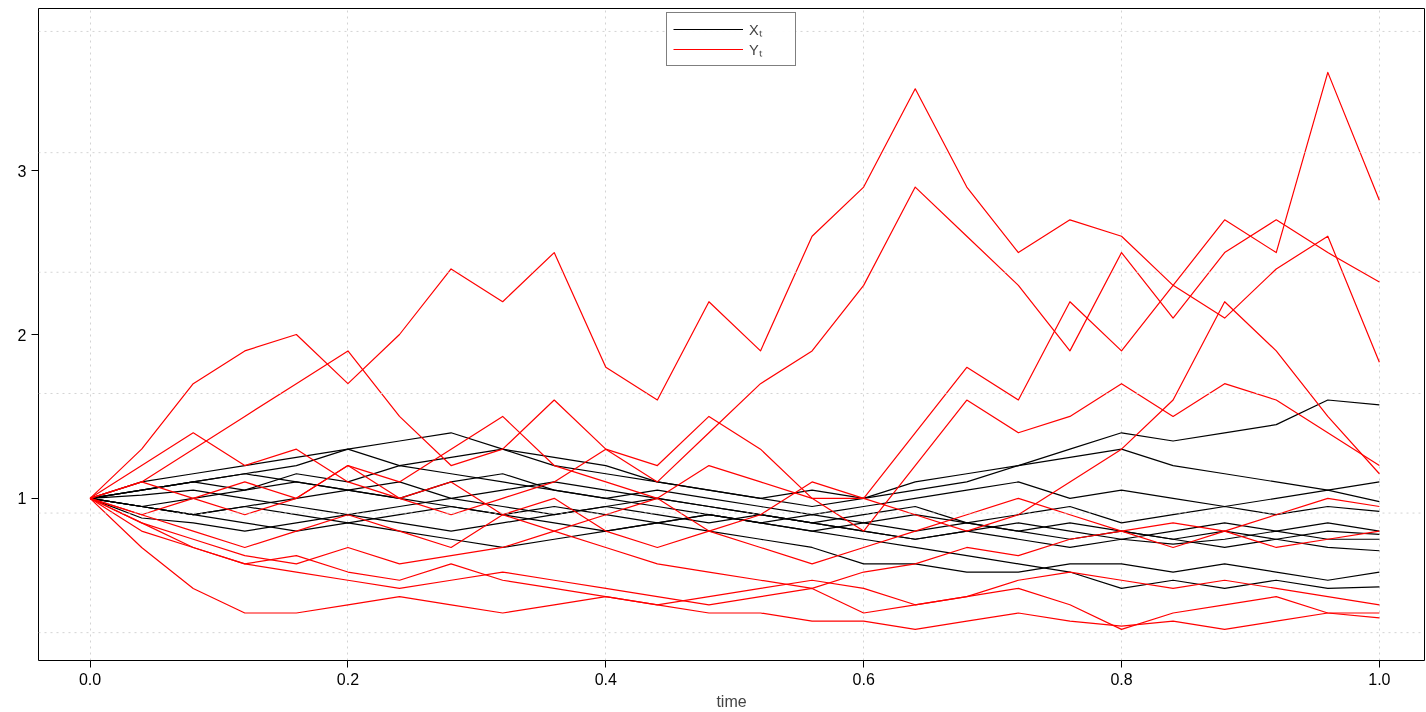 The height and width of the screenshot is (712, 1426). What do you see at coordinates (1379, 679) in the screenshot?
I see `x-tick-label: 1.0` at bounding box center [1379, 679].